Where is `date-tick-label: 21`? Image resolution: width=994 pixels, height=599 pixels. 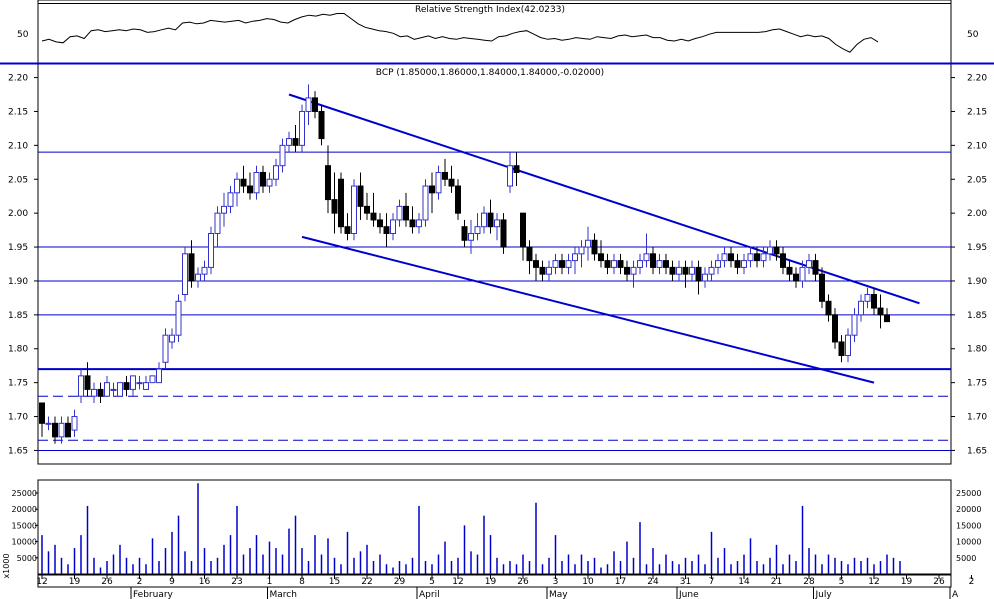
date-tick-label: 21 is located at coordinates (776, 582).